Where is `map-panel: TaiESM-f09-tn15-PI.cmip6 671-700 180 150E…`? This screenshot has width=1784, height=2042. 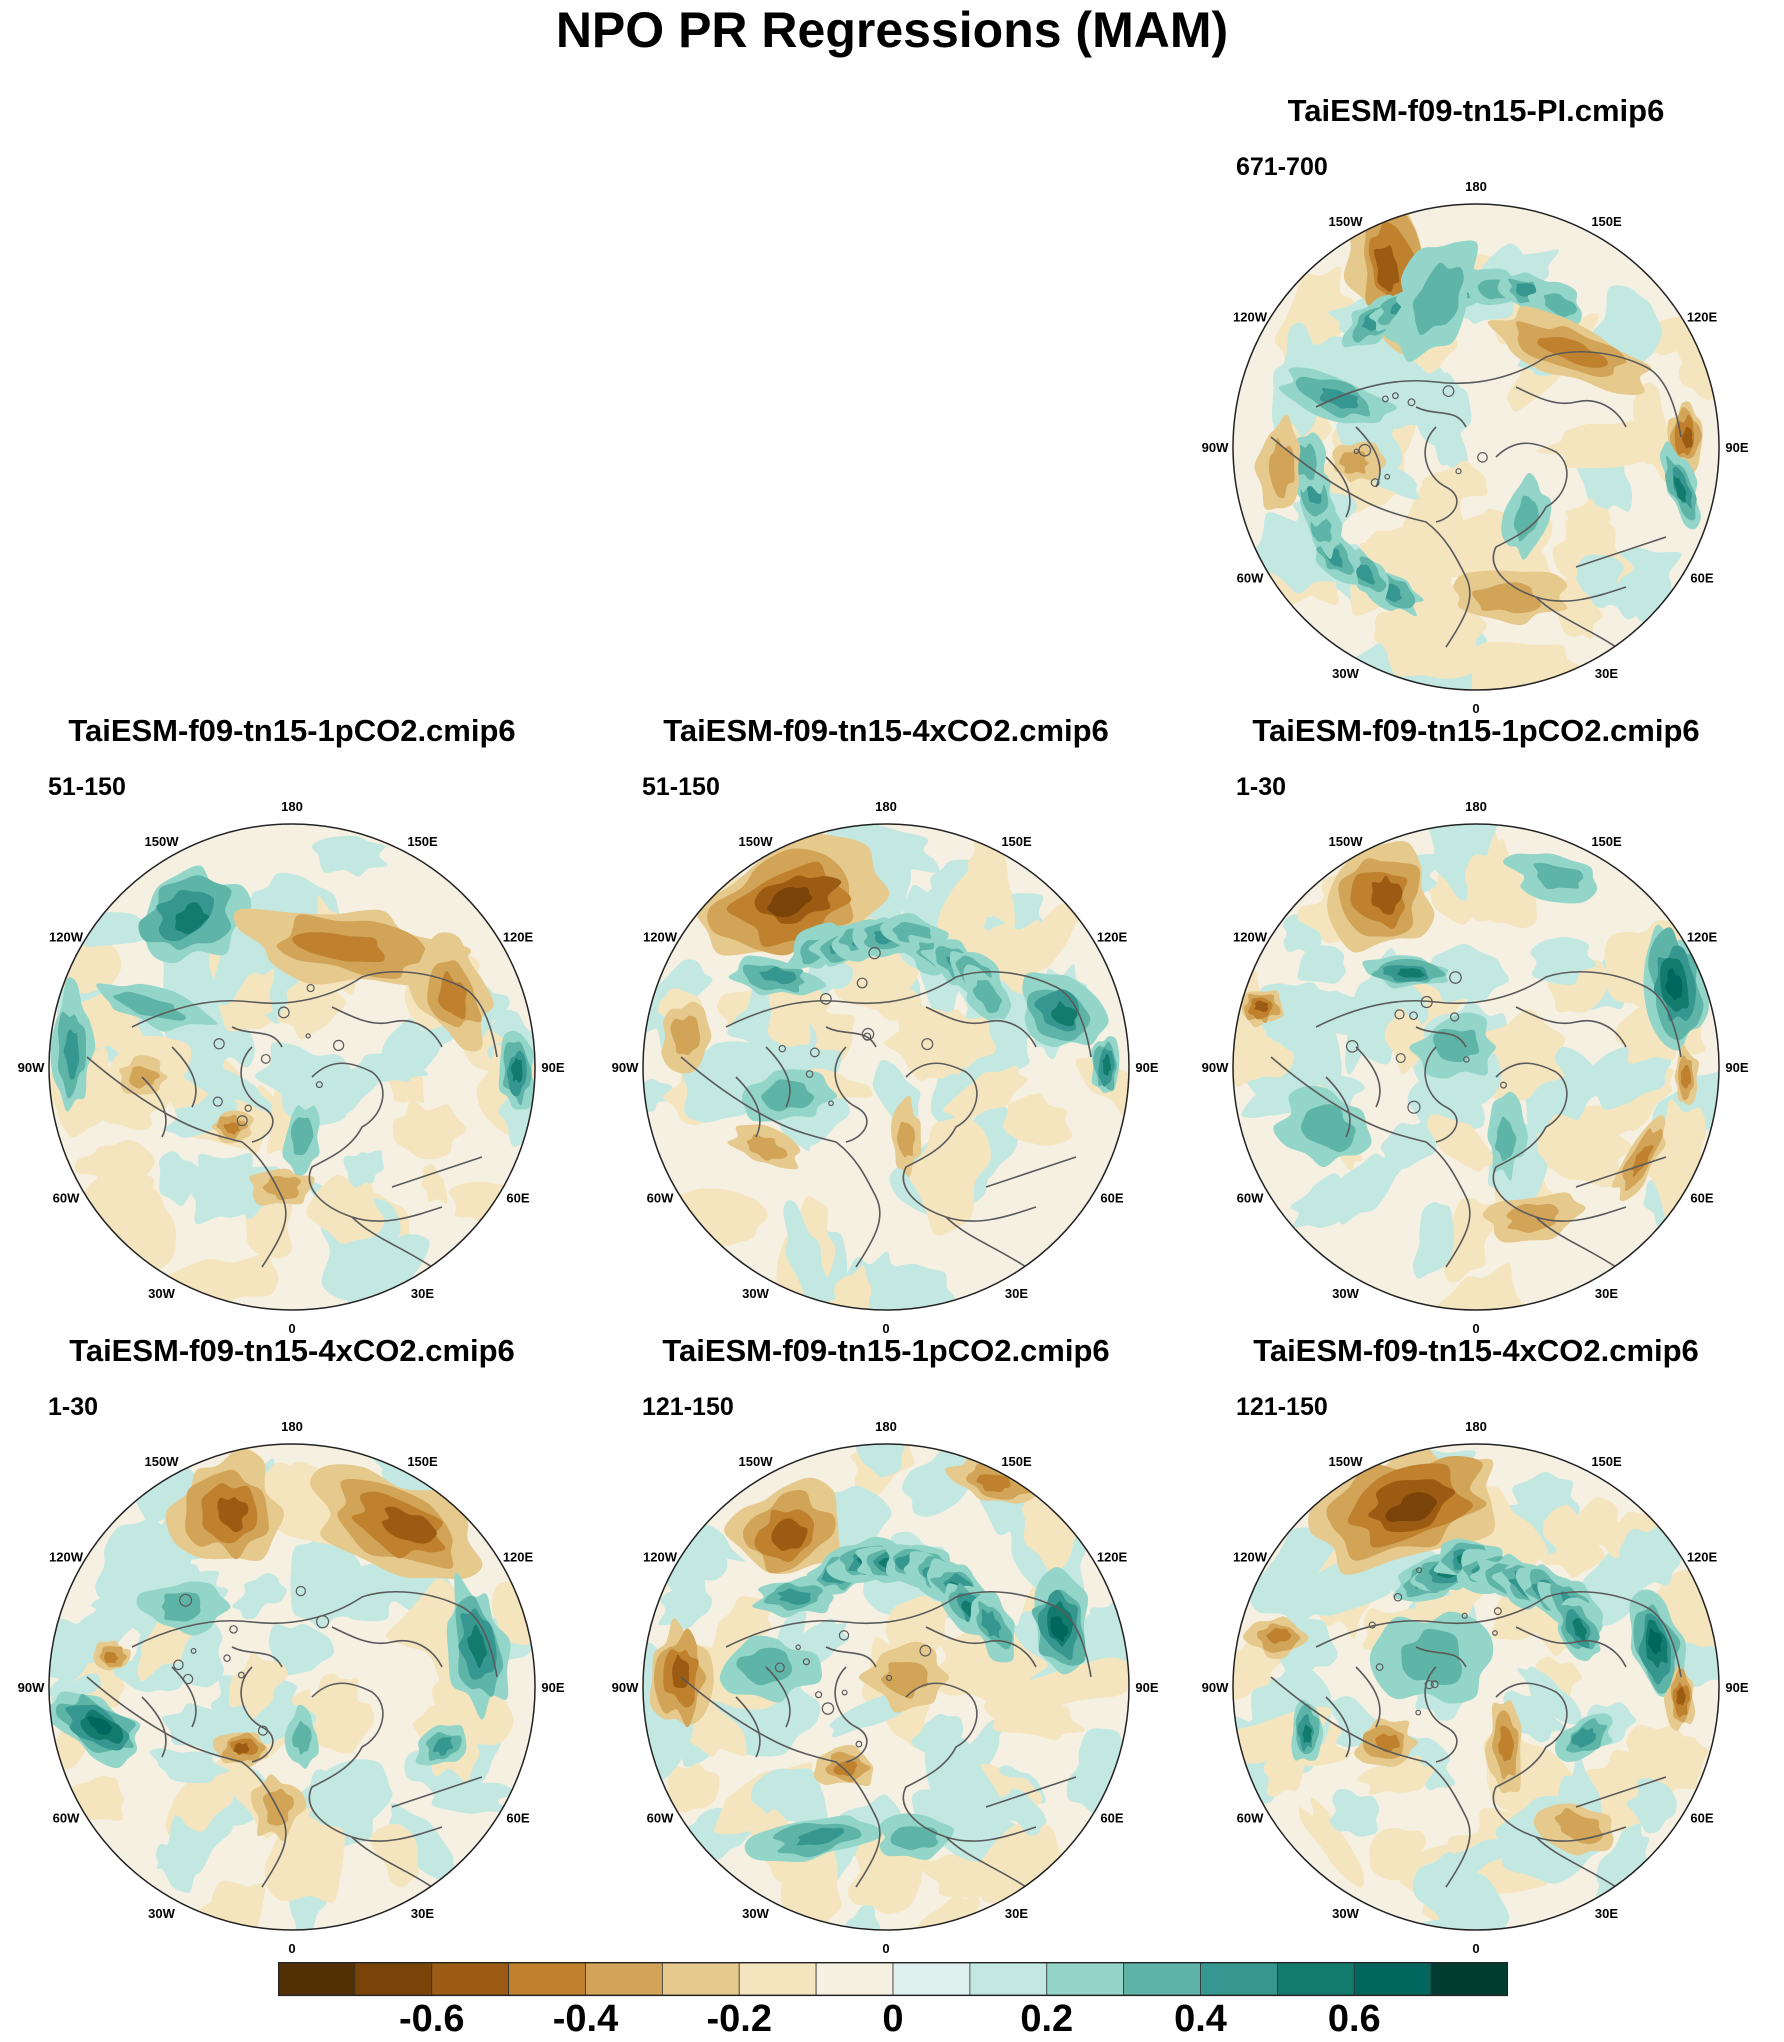
map-panel: TaiESM-f09-tn15-PI.cmip6 671-700 180 150E… is located at coordinates (1476, 400).